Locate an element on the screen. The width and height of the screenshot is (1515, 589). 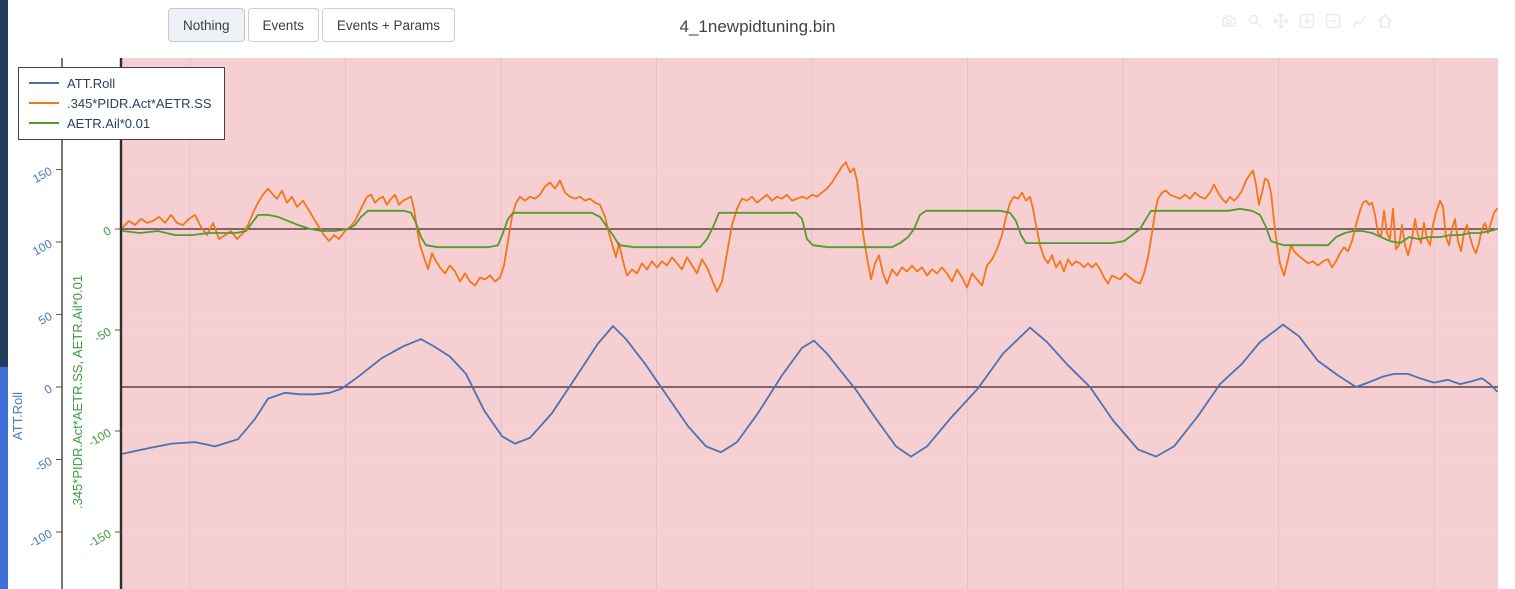
legend-label: .345*PIDR.Act*AETR.SS is located at coordinates (139, 103).